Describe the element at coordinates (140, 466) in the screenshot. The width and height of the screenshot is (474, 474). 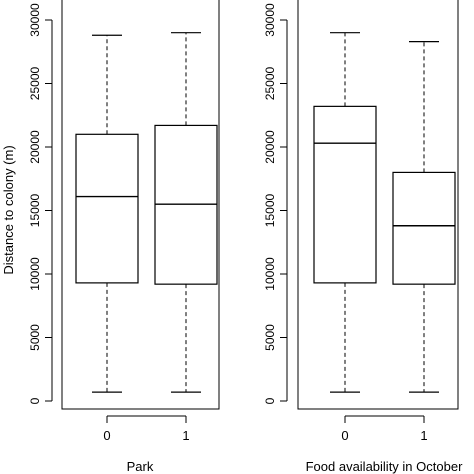
I see `x-axis-title: Park` at that location.